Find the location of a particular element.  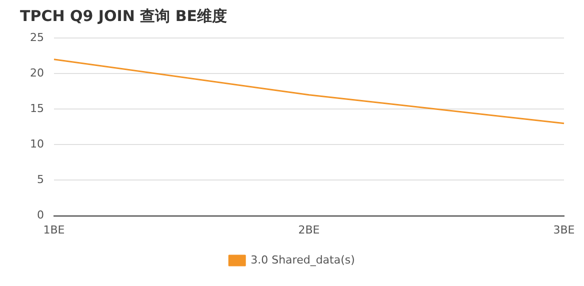

y-tick-label: 0 is located at coordinates (40, 215).